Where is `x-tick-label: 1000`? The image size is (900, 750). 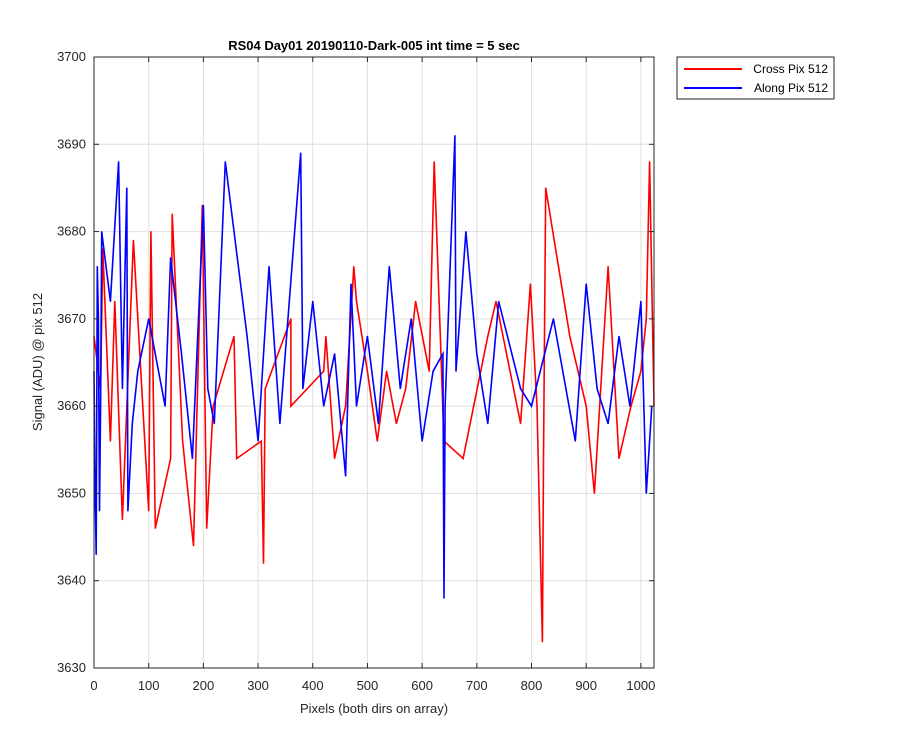
x-tick-label: 1000 is located at coordinates (640, 685).